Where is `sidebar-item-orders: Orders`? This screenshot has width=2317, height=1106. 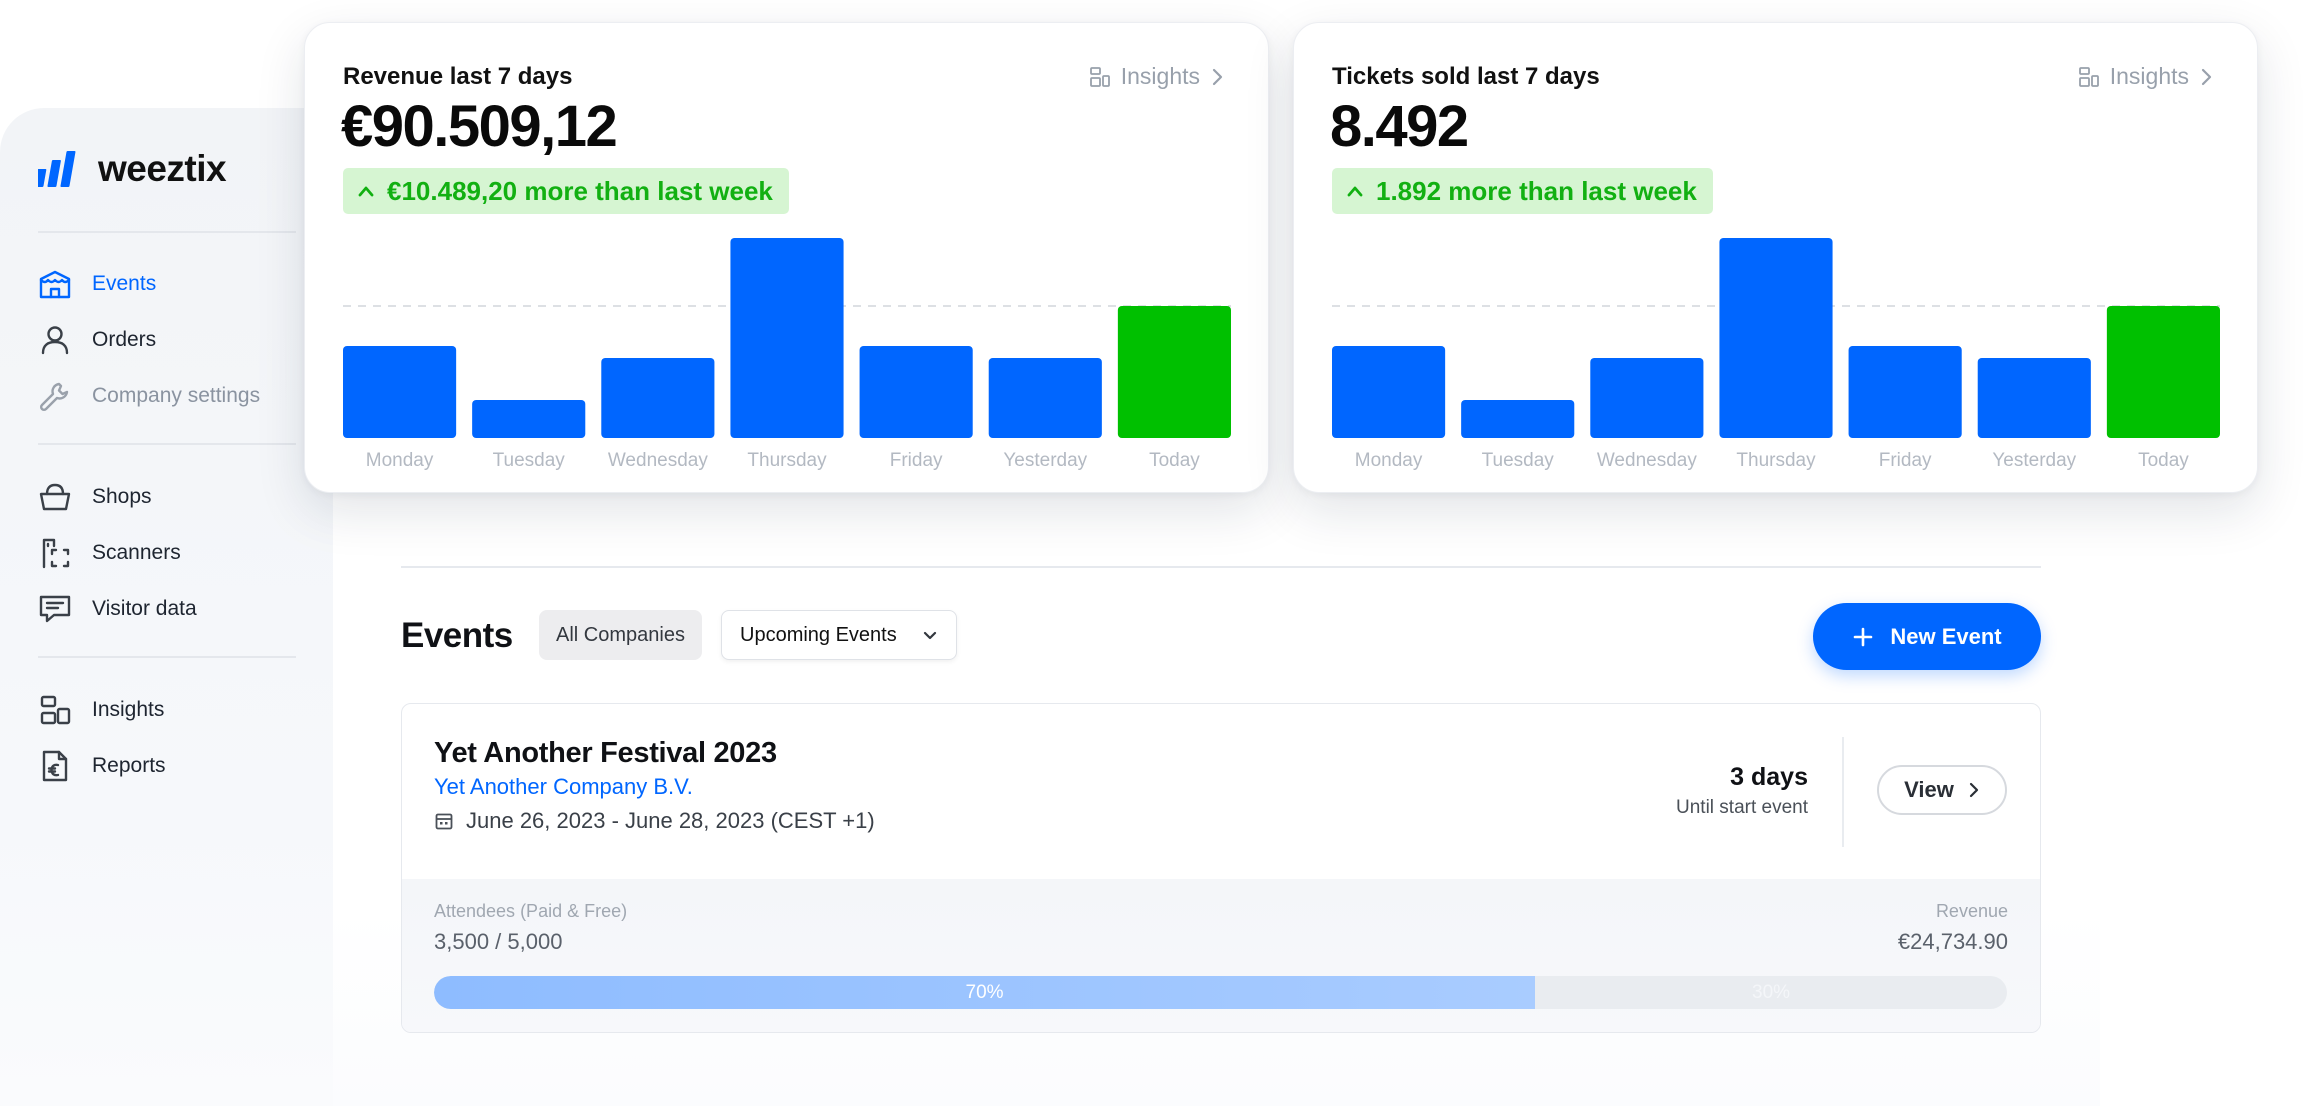
sidebar-item-orders: Orders is located at coordinates (97, 340).